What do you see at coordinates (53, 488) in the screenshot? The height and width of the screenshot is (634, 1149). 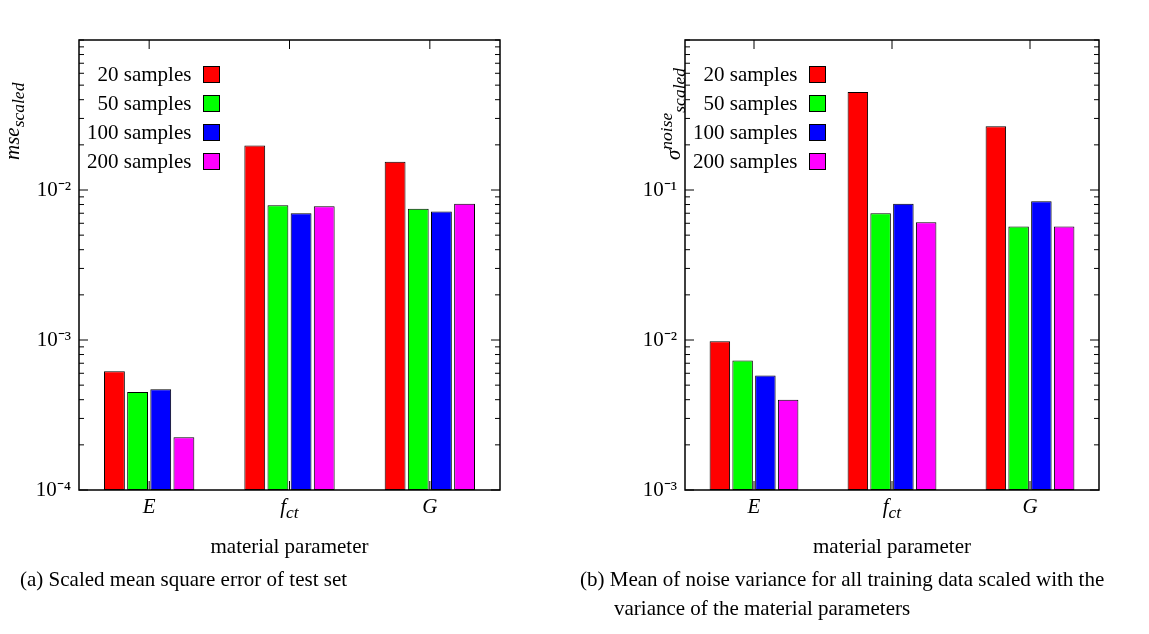 I see `y-tick-label: 10⁻⁴` at bounding box center [53, 488].